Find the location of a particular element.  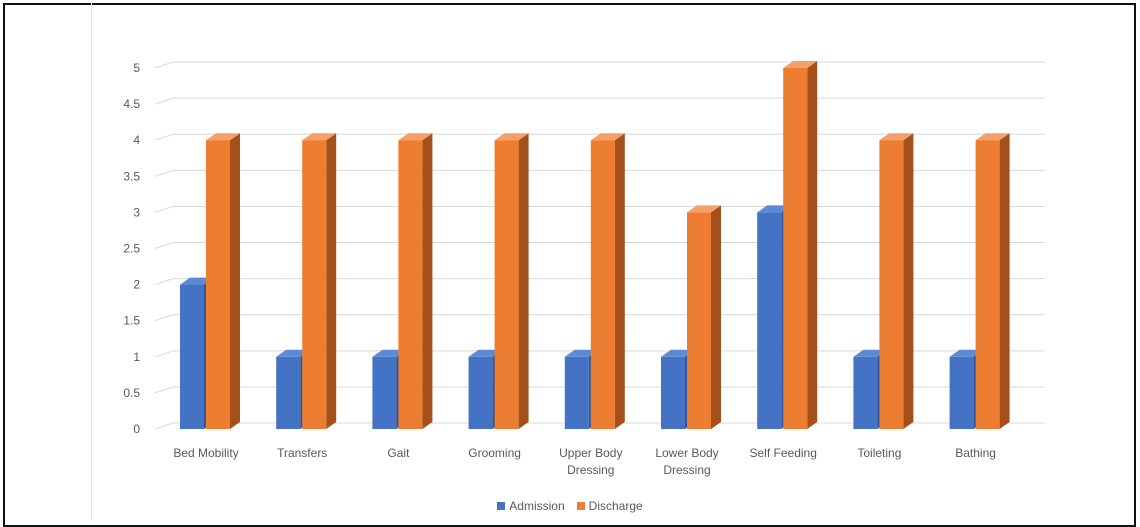

y-tick-label: 1 is located at coordinates (136, 357).